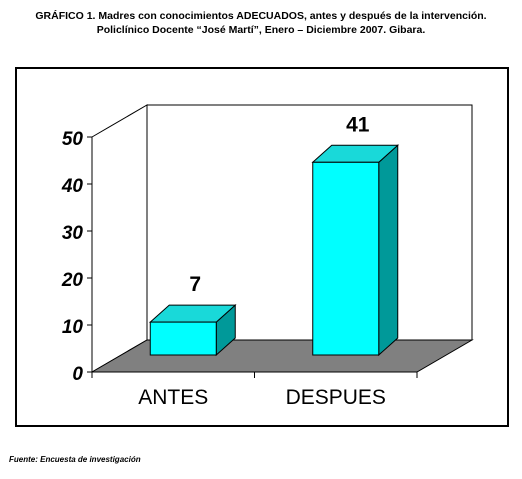  What do you see at coordinates (183, 338) in the screenshot?
I see `bar-antes` at bounding box center [183, 338].